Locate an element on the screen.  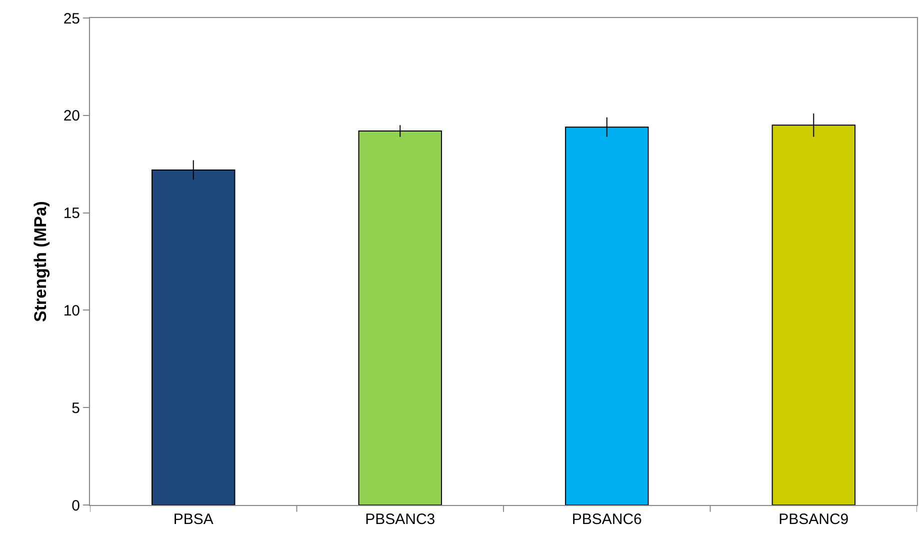
y-tick-label: 20 is located at coordinates (71, 116).